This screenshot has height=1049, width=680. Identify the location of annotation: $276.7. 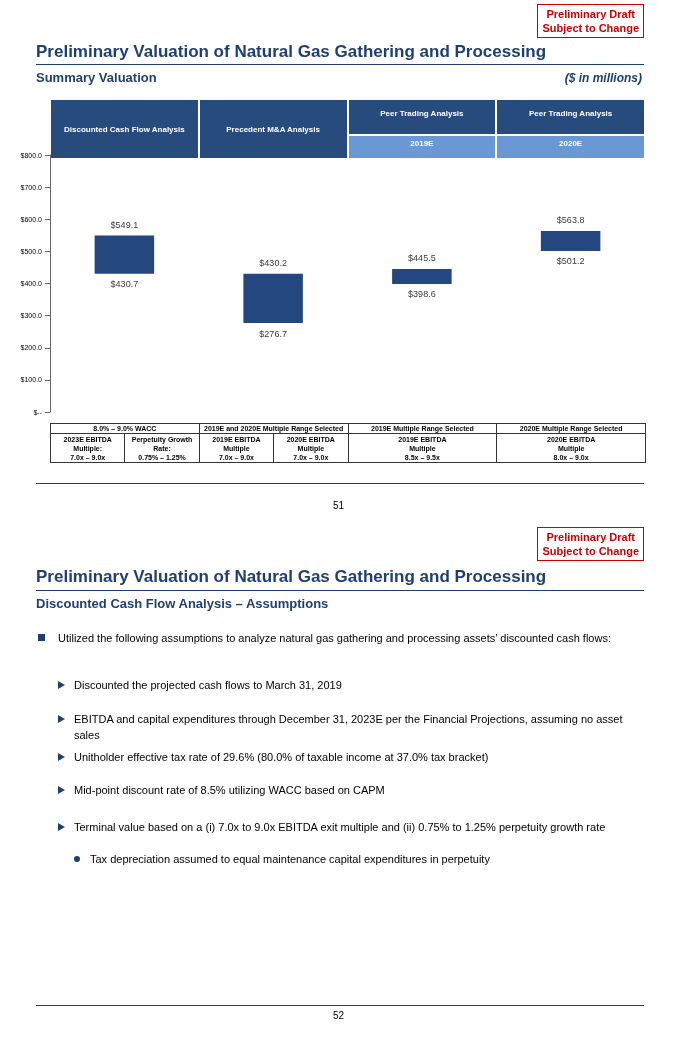
(273, 333).